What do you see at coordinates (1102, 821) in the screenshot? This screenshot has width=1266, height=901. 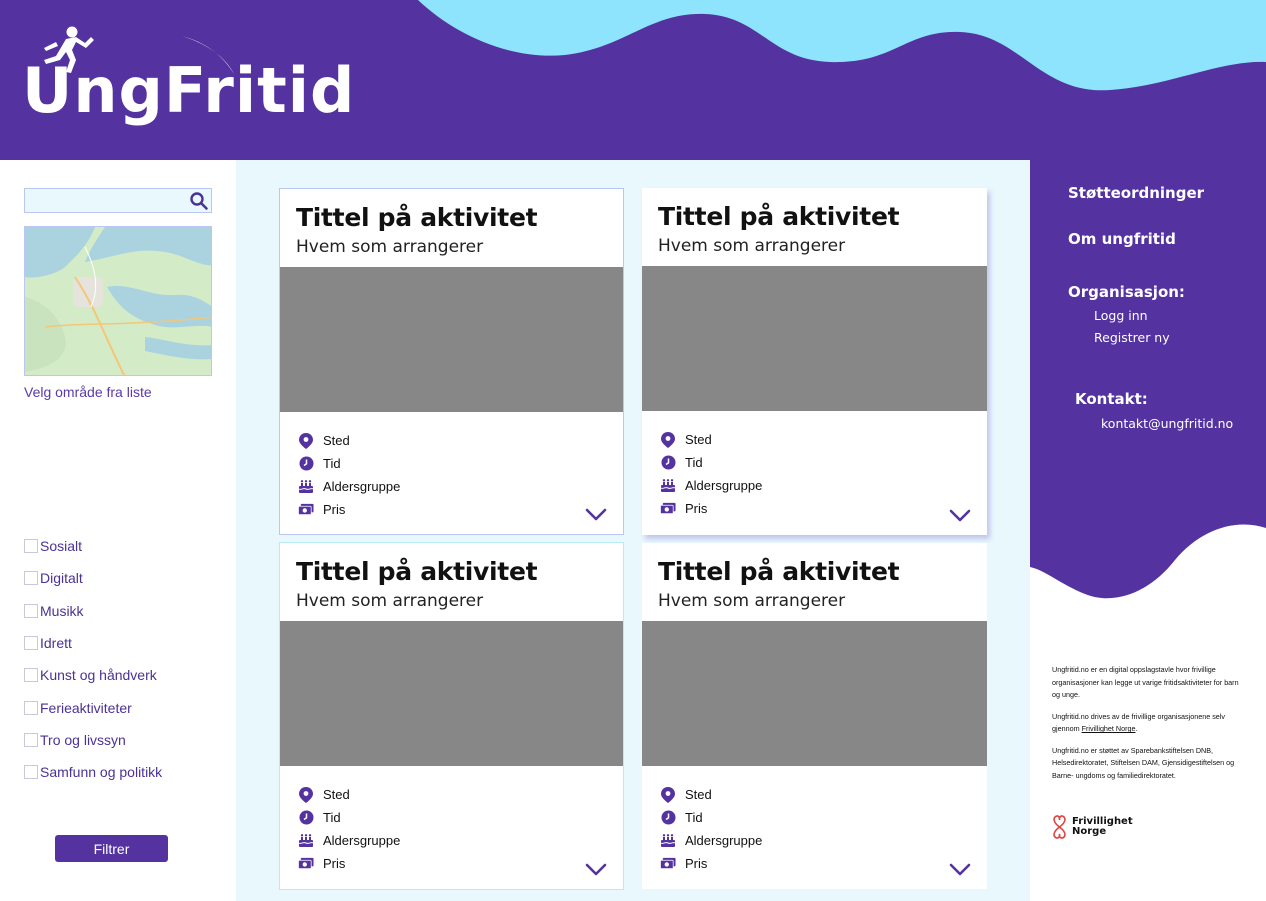 I see `logo-line: Frivillighet` at bounding box center [1102, 821].